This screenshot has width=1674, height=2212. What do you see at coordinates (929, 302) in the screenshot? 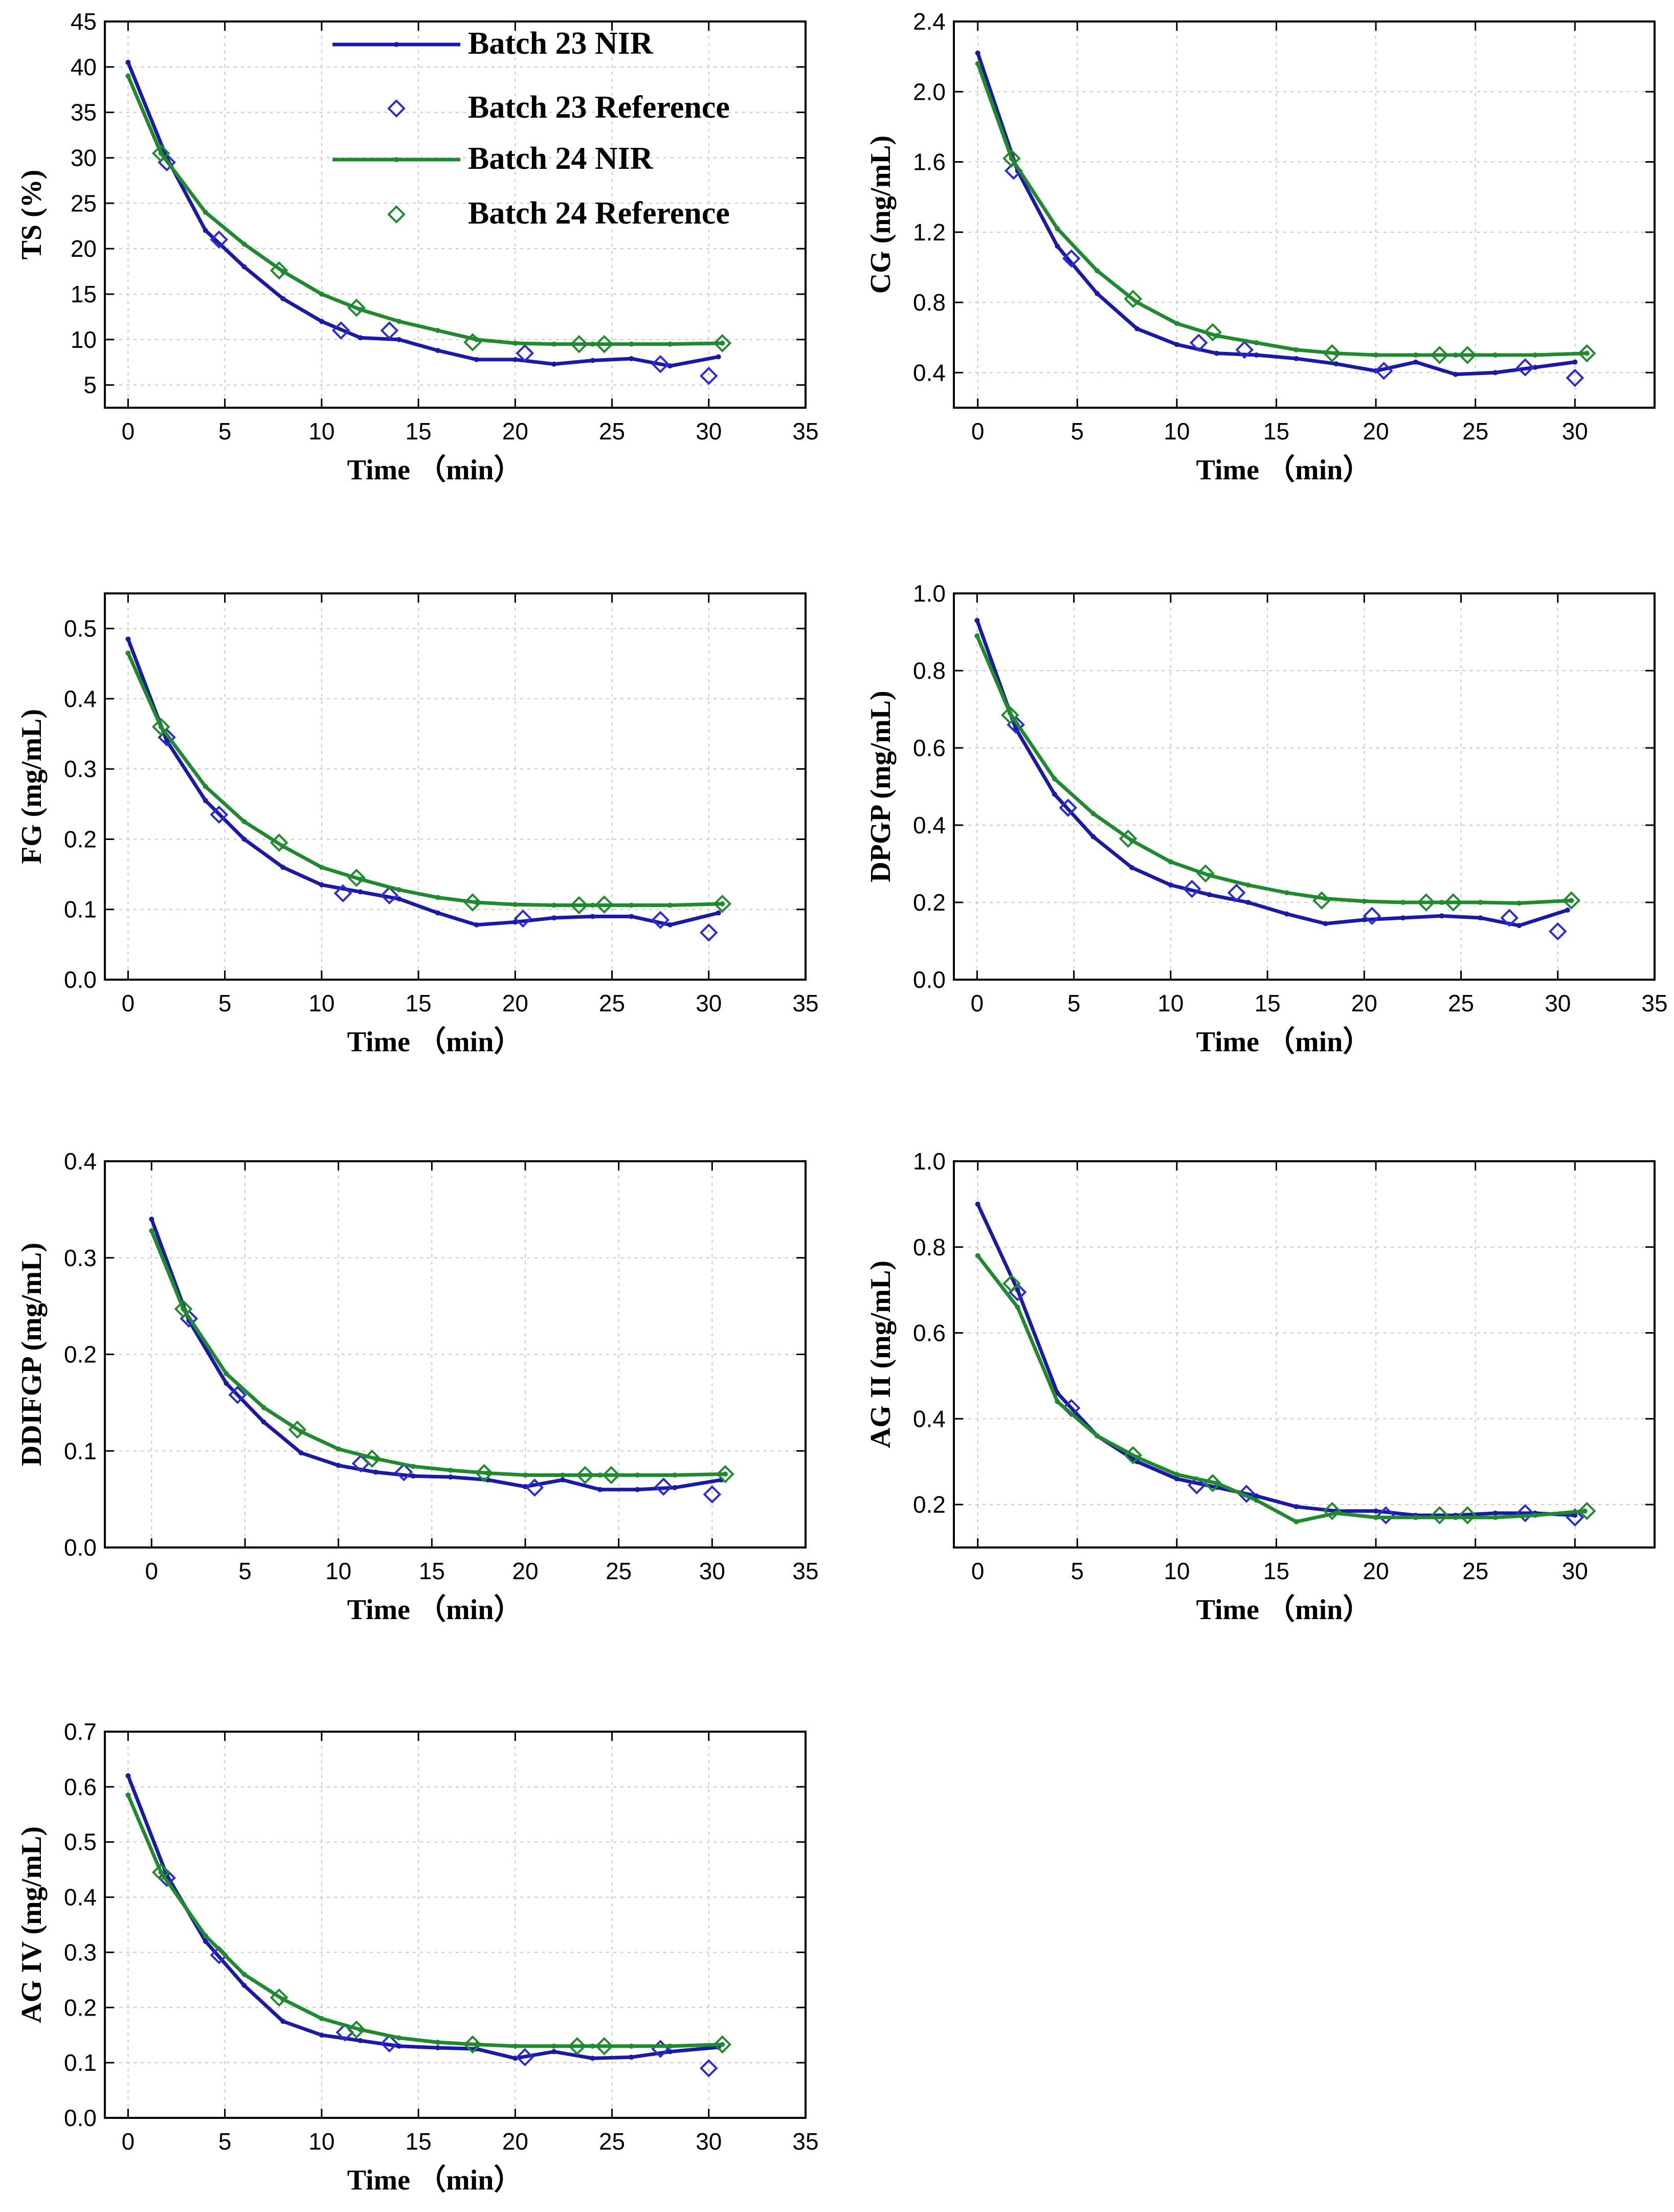
I see `y-tick-label: 0.8` at bounding box center [929, 302].